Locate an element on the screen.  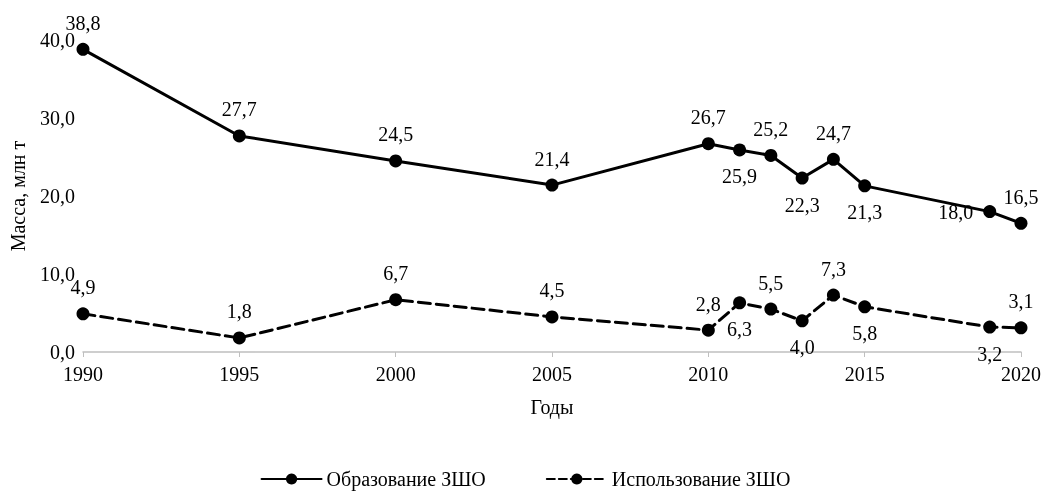
y-tick-label: 30,0 is located at coordinates (57, 118).